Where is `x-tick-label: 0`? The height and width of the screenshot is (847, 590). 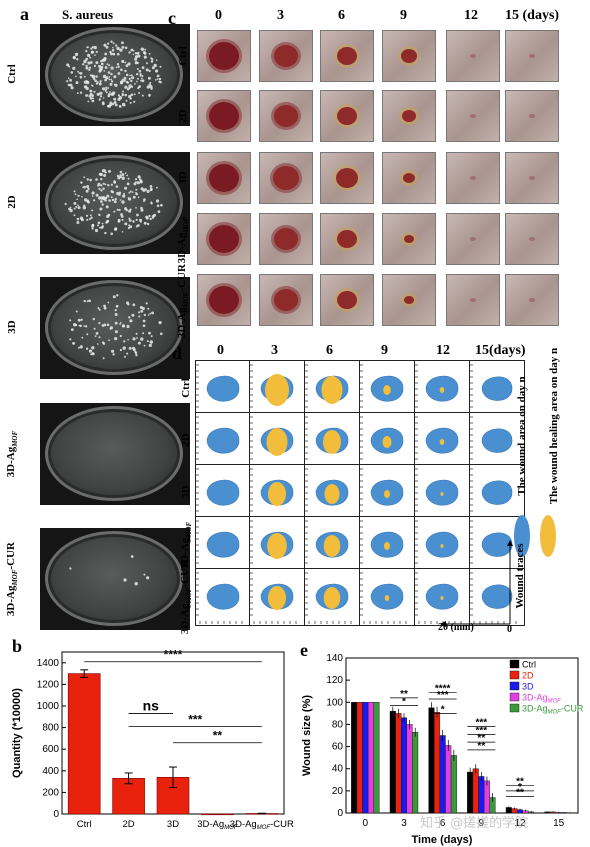 x-tick-label: 0 is located at coordinates (366, 823).